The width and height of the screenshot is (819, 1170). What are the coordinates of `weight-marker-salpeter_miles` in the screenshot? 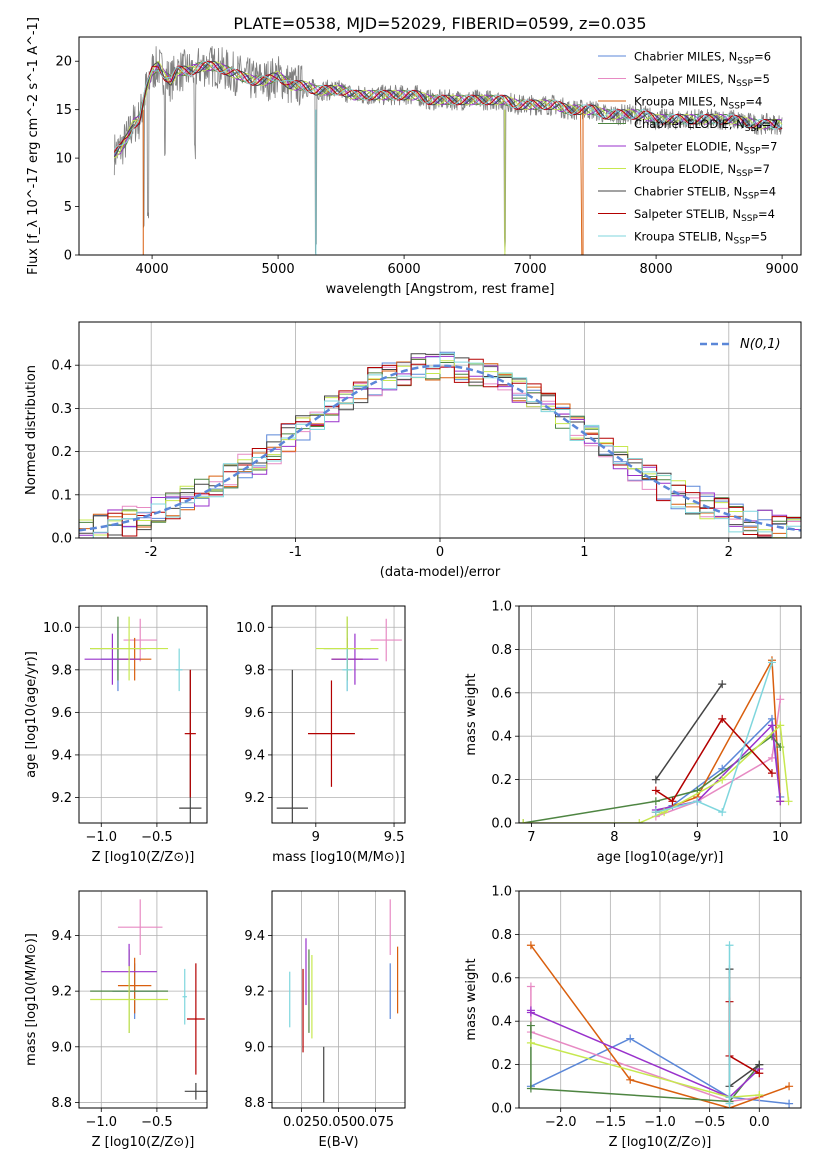 It's located at (530, 986).